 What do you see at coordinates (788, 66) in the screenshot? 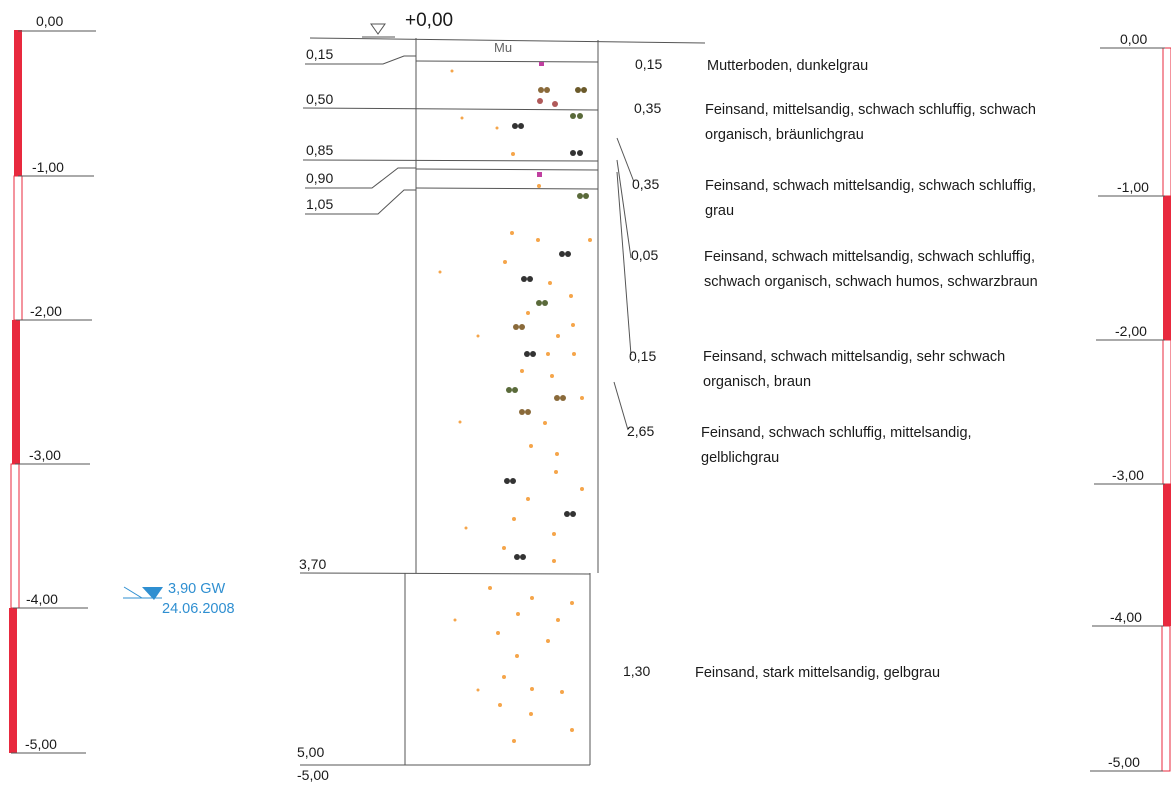
I see `layer-description: Mutterboden, dunkelgrau` at bounding box center [788, 66].